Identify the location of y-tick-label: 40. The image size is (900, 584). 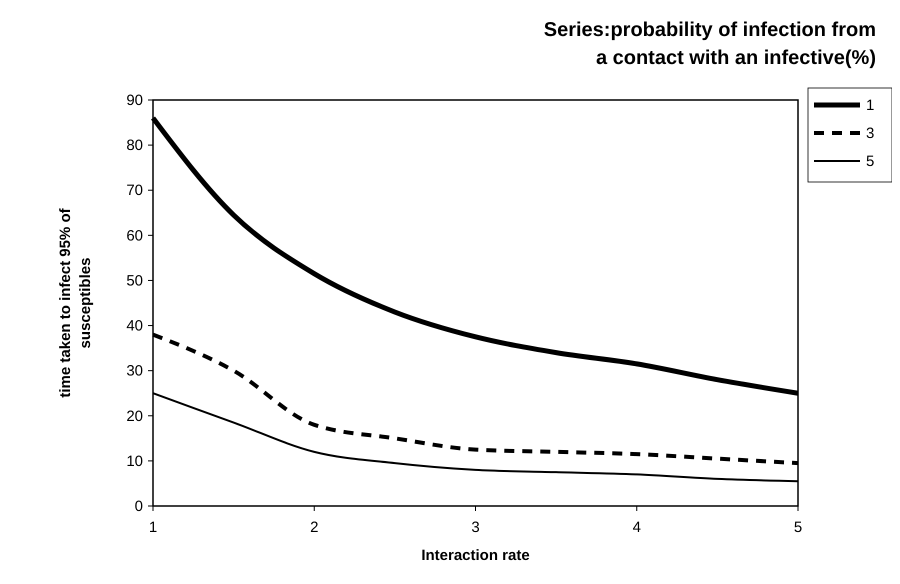
(134, 326).